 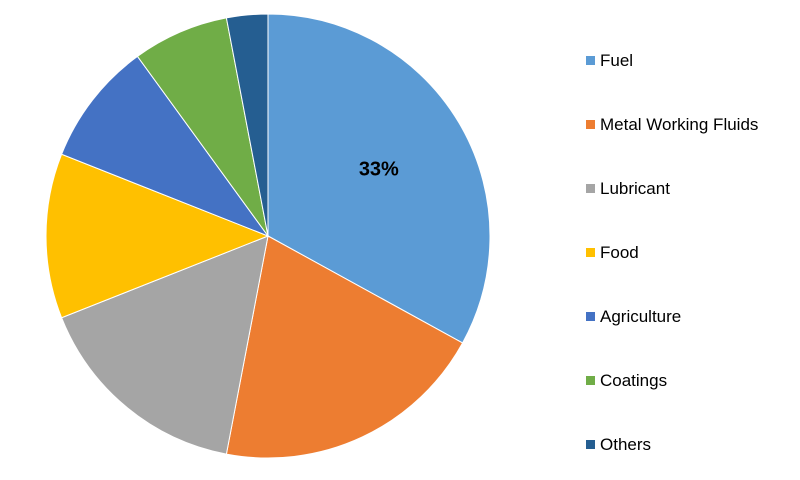 I want to click on legend-item-agriculture: Agriculture, so click(x=691, y=316).